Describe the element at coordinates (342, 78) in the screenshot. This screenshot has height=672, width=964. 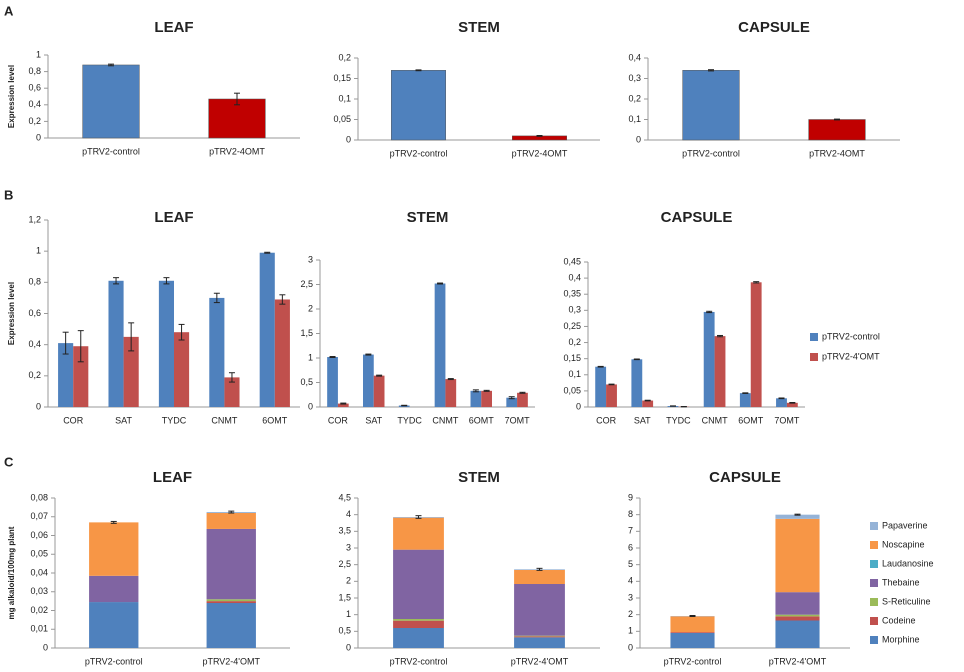
I see `y-tick-label: 0,15` at that location.